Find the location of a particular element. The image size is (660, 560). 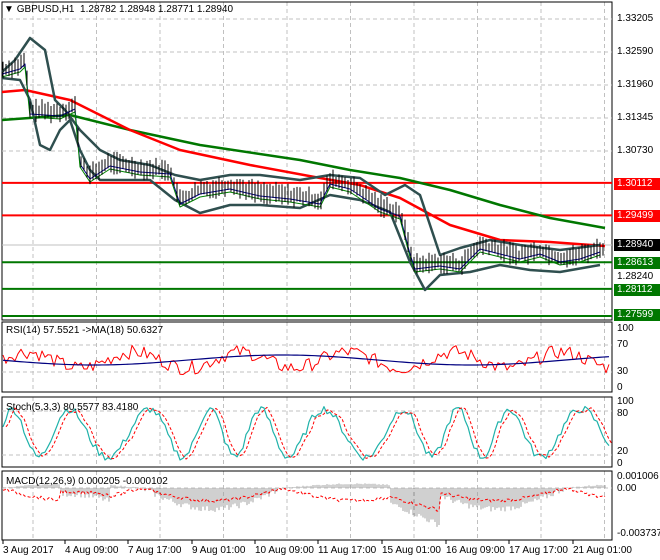

time-tick-label: 10 Aug 09:00 is located at coordinates (284, 550).